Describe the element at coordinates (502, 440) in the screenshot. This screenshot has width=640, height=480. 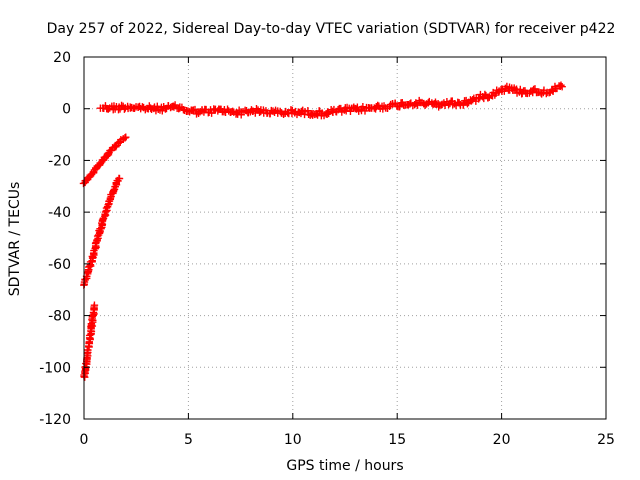
I see `x-tick-label: 20` at that location.